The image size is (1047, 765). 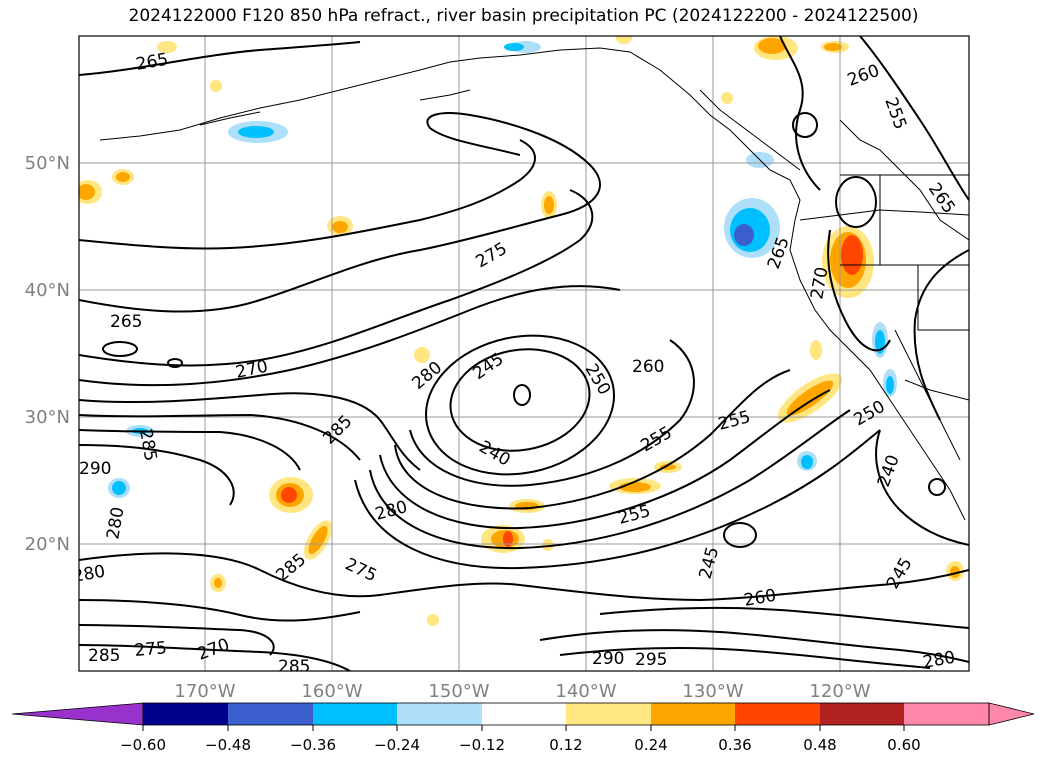 I want to click on lon-label-120w: 120°W, so click(x=839, y=691).